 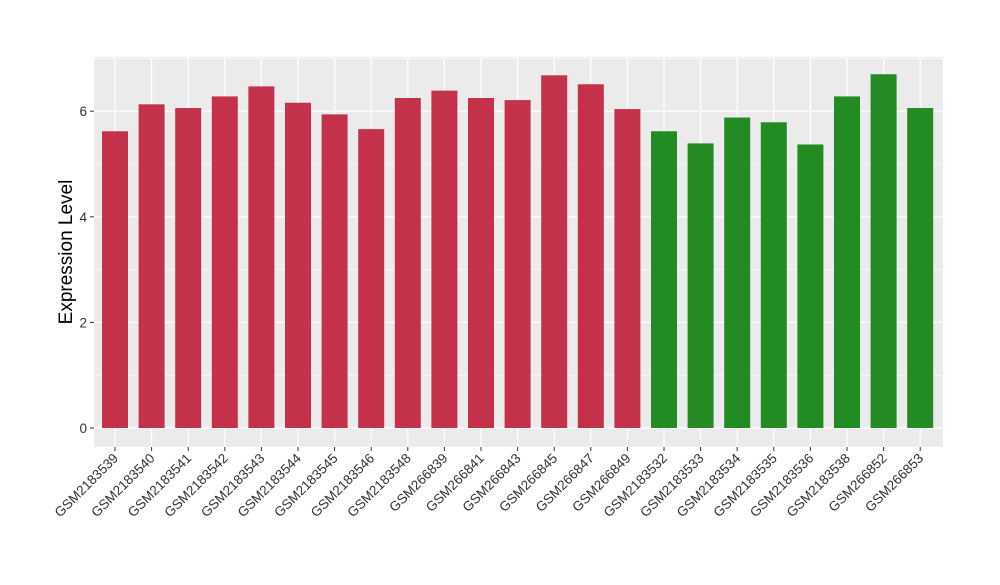 I want to click on bar-GSM2183536, so click(x=810, y=286).